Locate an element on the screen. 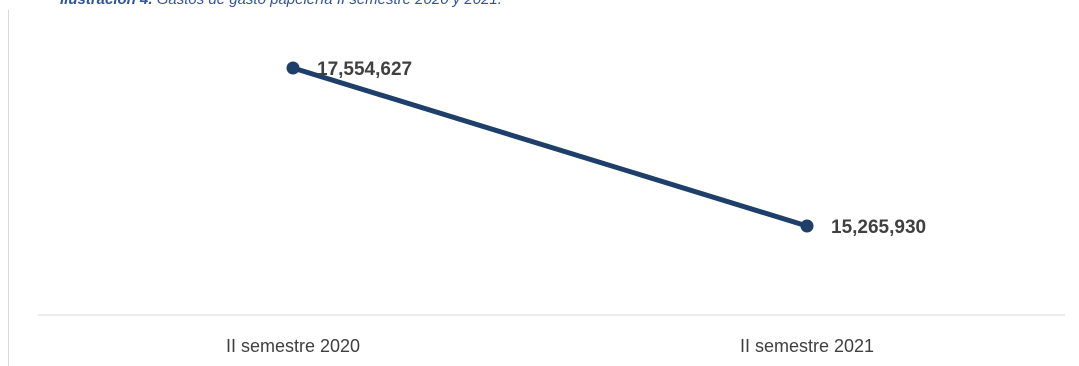 The height and width of the screenshot is (366, 1079). x-tick-label-1: II semestre 2020 is located at coordinates (293, 346).